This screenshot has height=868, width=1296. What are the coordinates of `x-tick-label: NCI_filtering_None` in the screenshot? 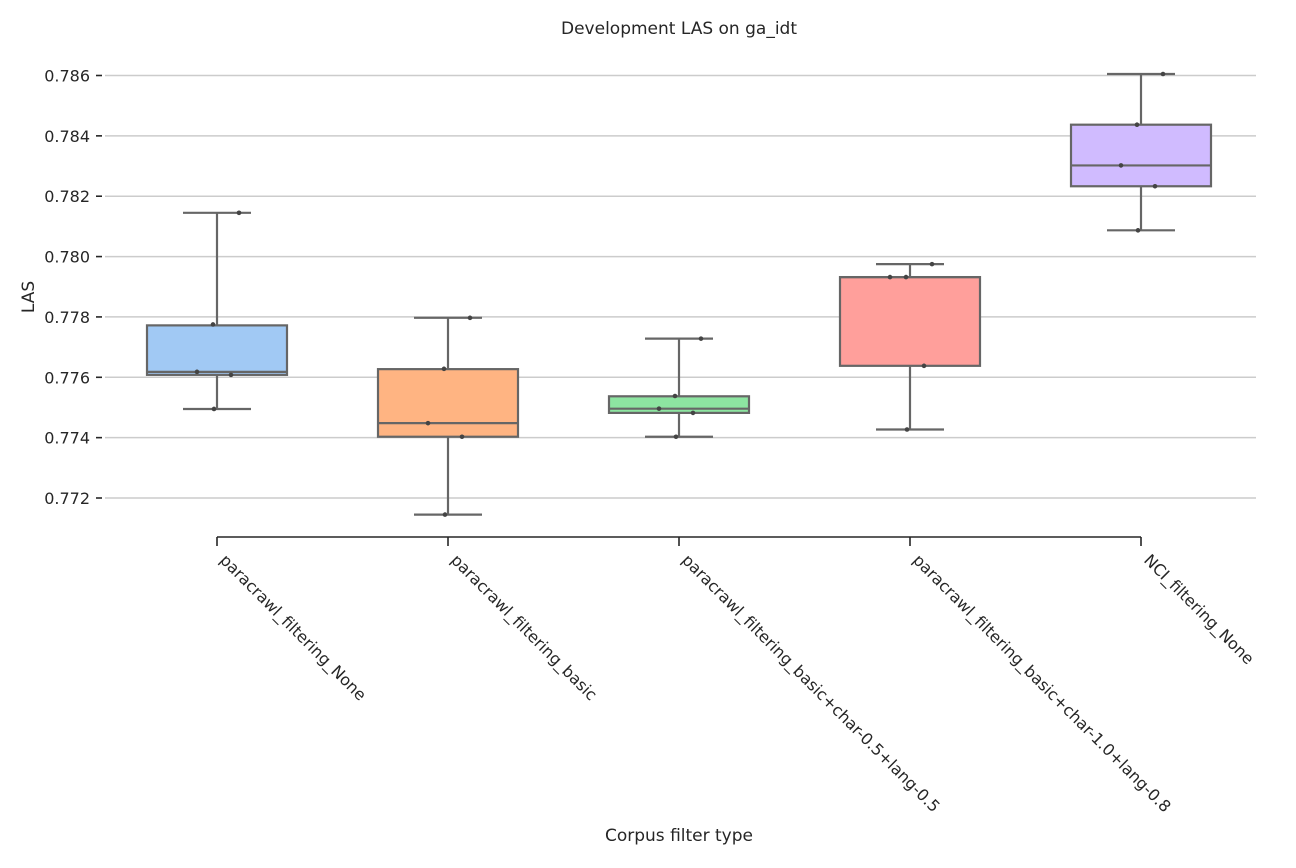 It's located at (1198, 609).